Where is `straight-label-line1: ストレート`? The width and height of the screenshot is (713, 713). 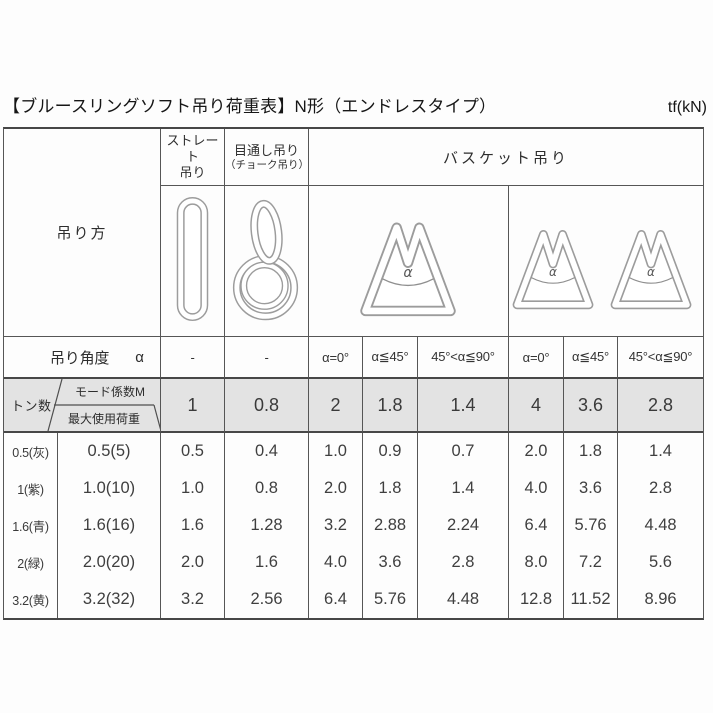 straight-label-line1: ストレート is located at coordinates (192, 148).